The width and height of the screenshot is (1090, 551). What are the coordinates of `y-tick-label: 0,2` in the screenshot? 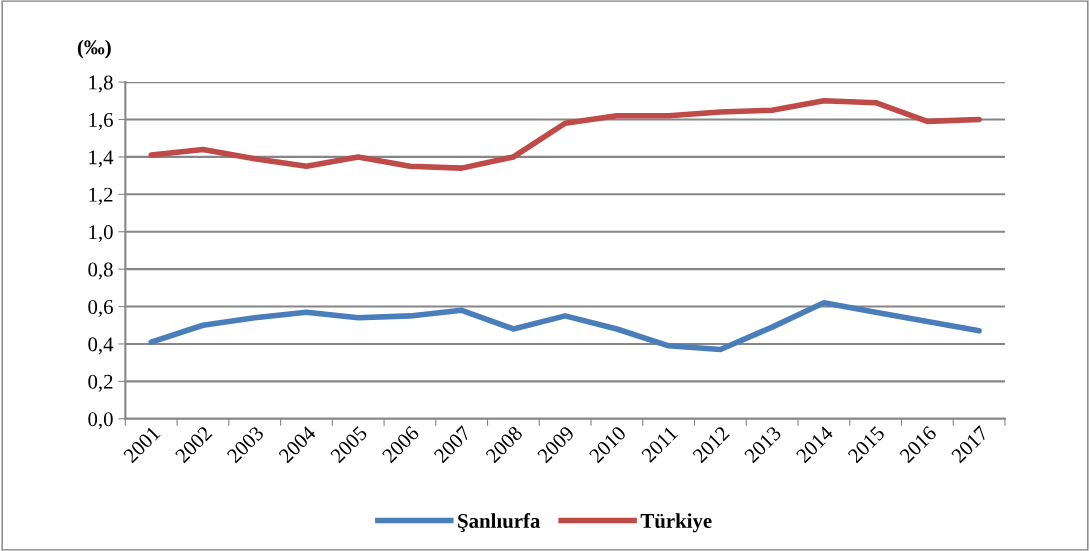 It's located at (100, 383).